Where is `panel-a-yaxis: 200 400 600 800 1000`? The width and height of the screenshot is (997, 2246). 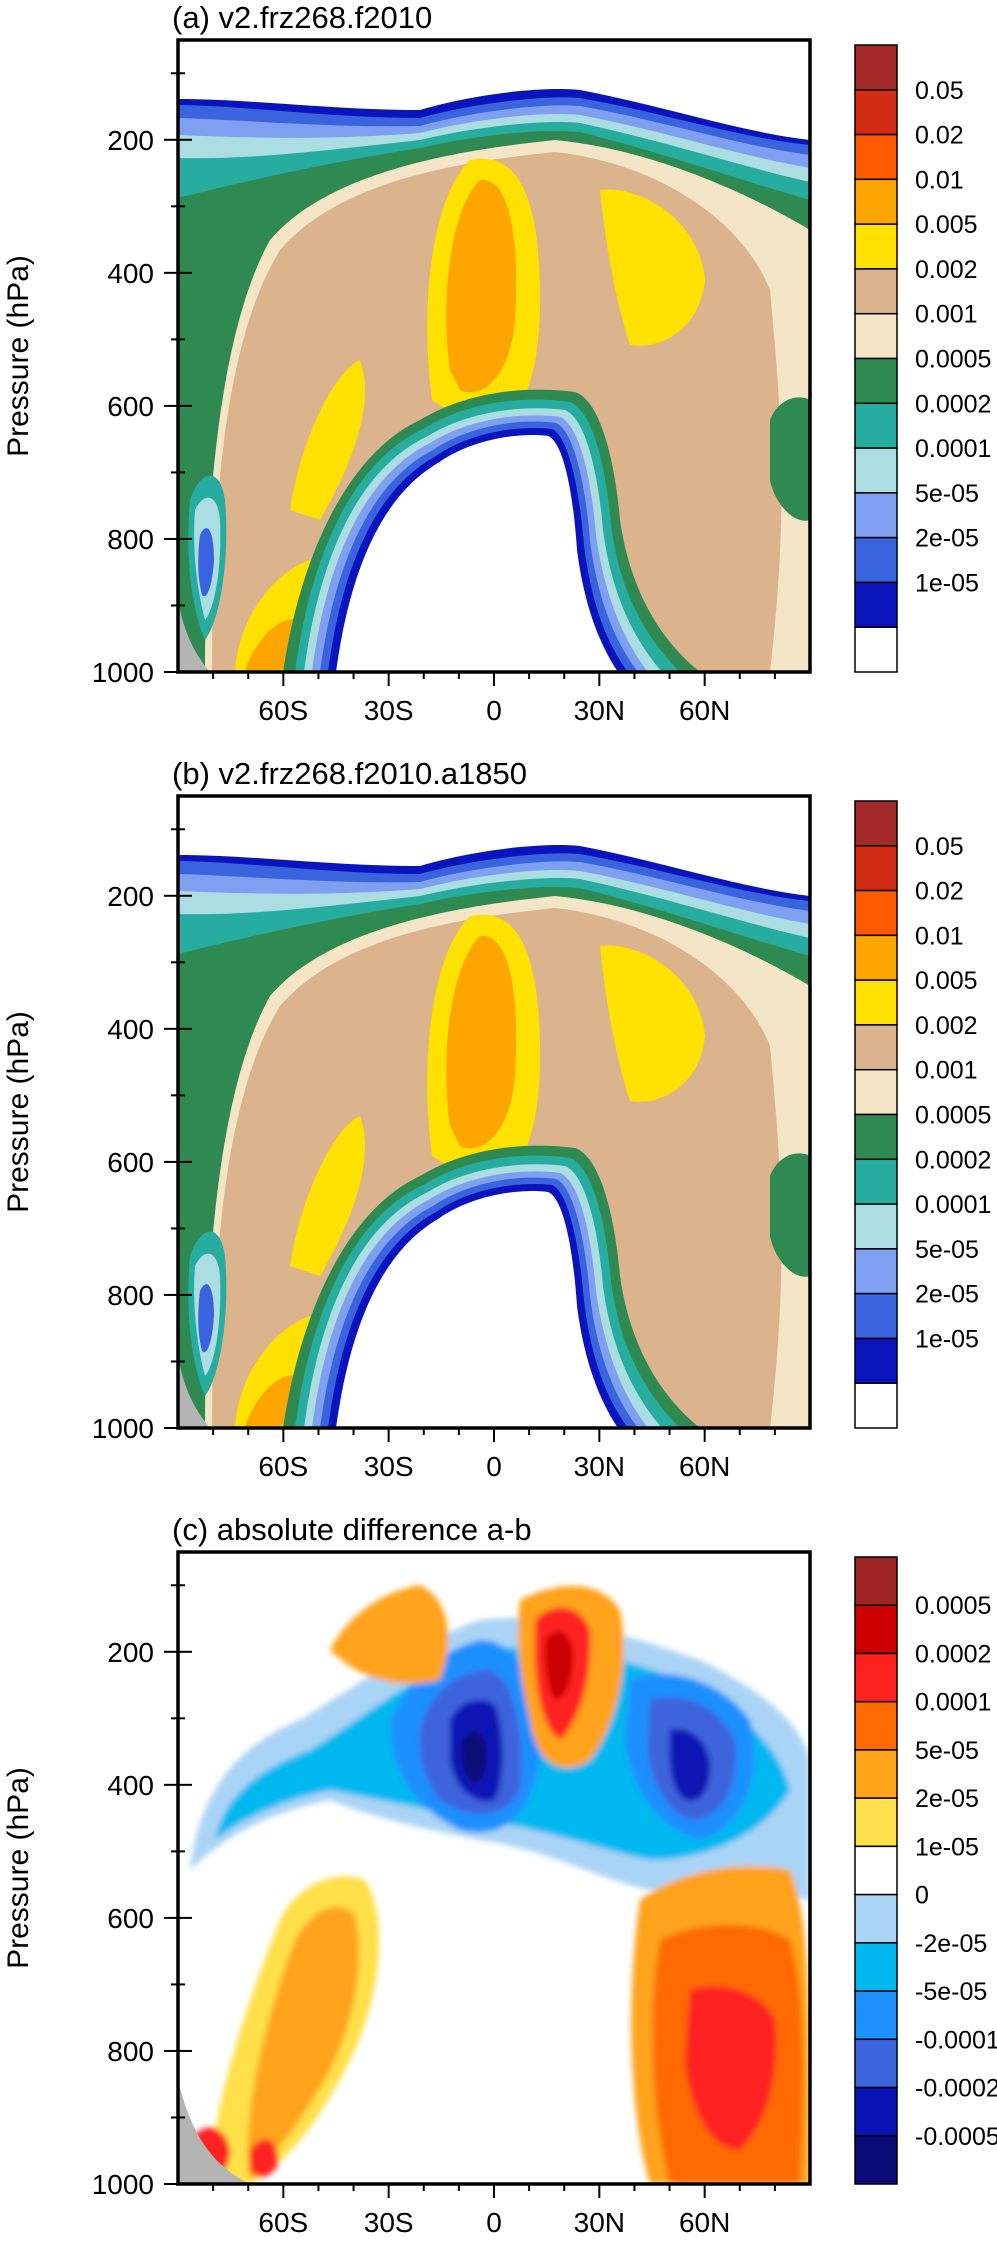 panel-a-yaxis: 200 400 600 800 1000 is located at coordinates (142, 380).